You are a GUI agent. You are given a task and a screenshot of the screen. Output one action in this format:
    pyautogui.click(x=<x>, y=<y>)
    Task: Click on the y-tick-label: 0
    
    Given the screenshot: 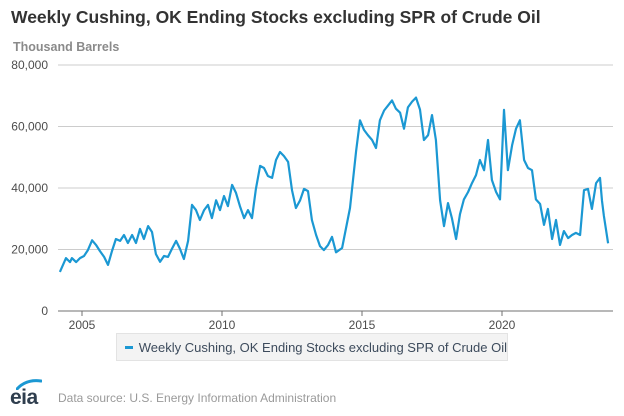 What is the action you would take?
    pyautogui.click(x=44, y=311)
    